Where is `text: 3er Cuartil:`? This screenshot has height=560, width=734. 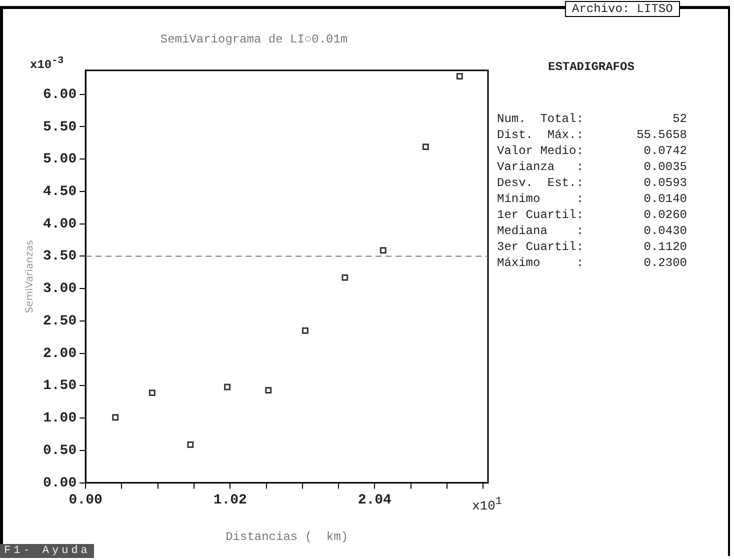
text: 3er Cuartil: is located at coordinates (540, 247).